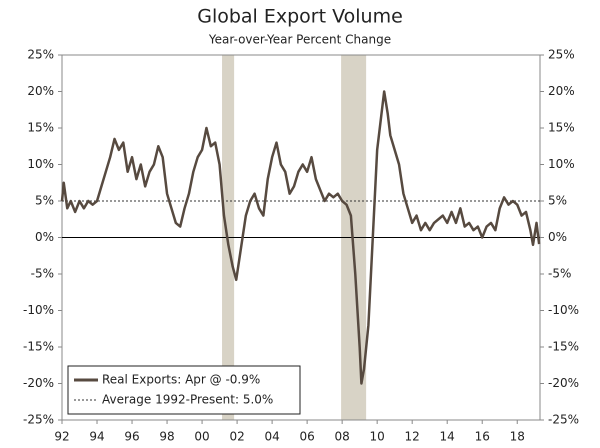  Describe the element at coordinates (300, 17) in the screenshot. I see `chart-title: Global Export Volume` at that location.